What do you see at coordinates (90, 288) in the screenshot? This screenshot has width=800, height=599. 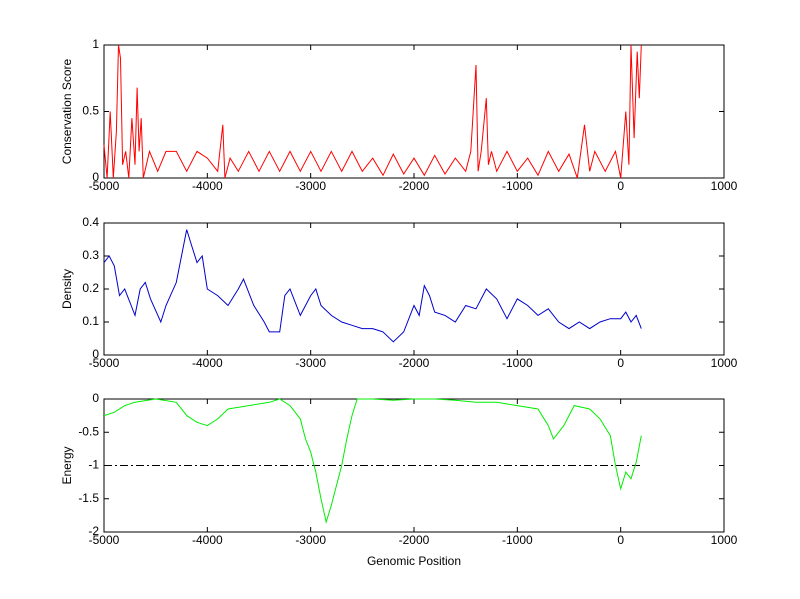 I see `y-tick-label: 0.2` at bounding box center [90, 288].